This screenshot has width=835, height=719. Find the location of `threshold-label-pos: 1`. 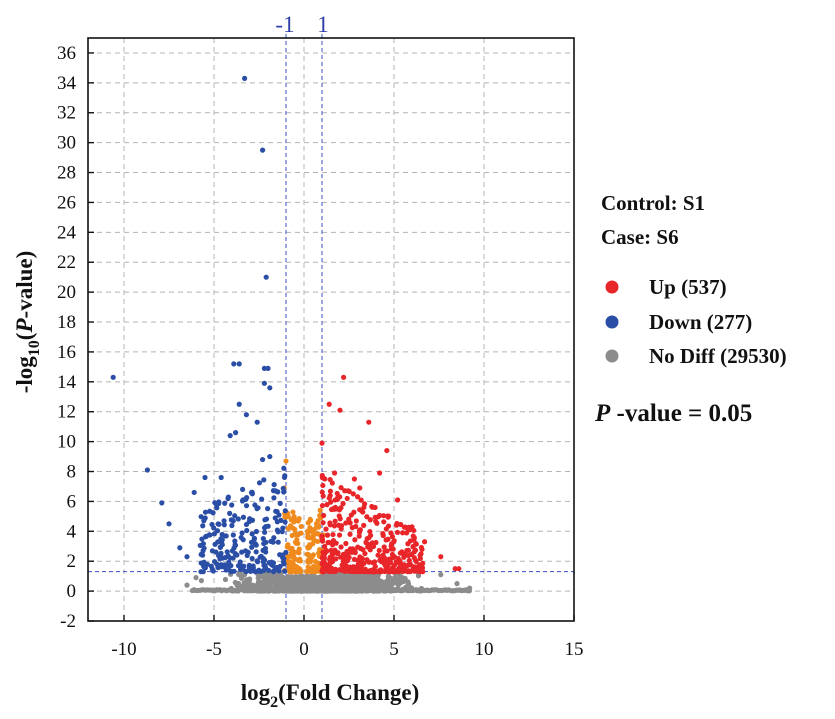

threshold-label-pos: 1 is located at coordinates (323, 24).